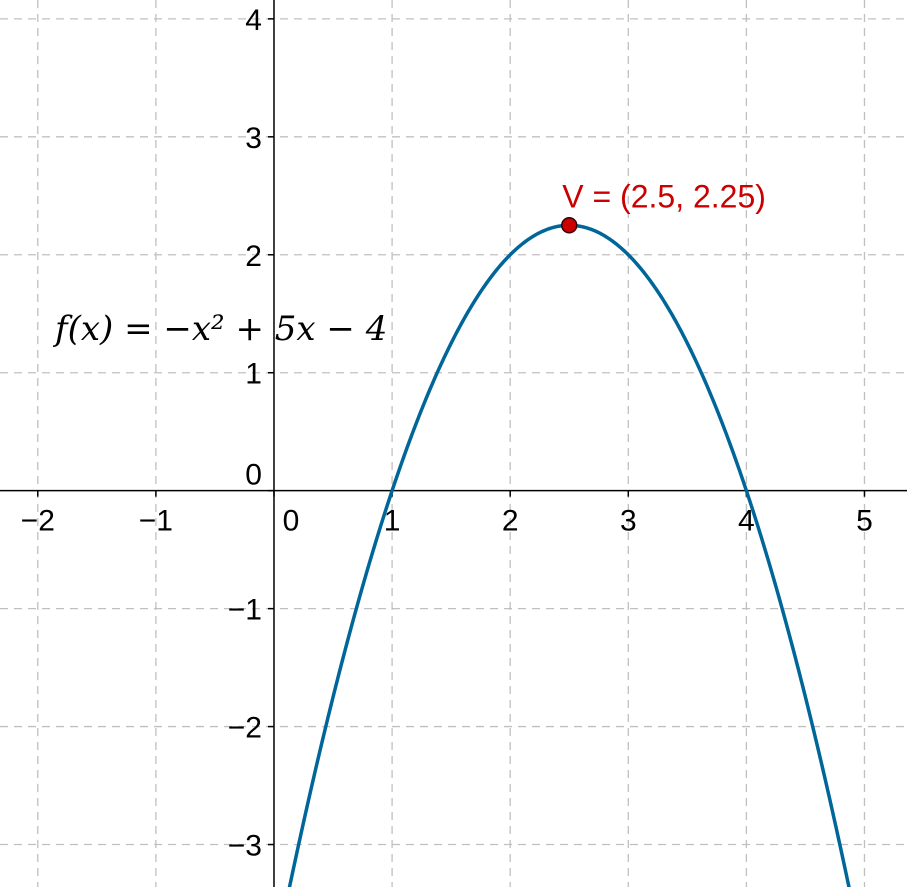 This screenshot has width=907, height=887. What do you see at coordinates (864, 521) in the screenshot?
I see `x-tick-label: 5` at bounding box center [864, 521].